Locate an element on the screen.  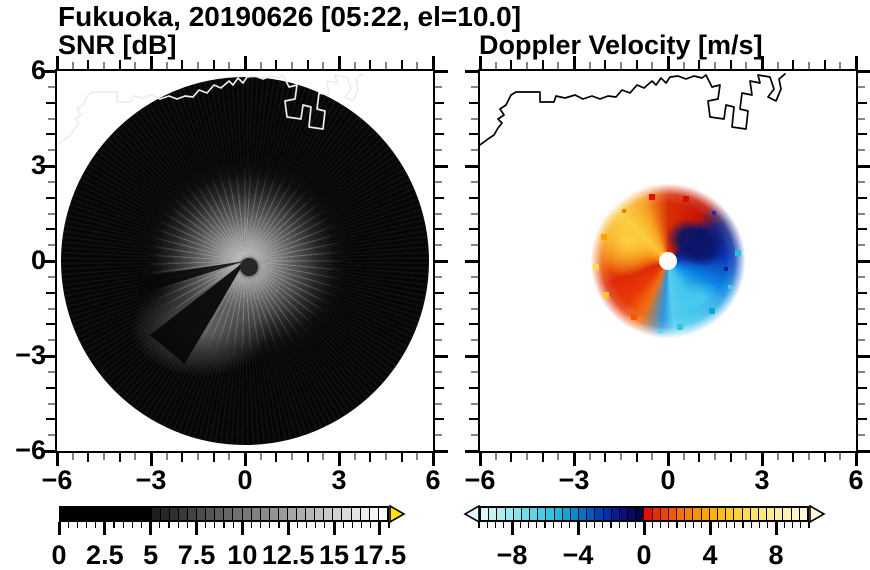
colorbar-tick-label: 17.5 is located at coordinates (380, 555).